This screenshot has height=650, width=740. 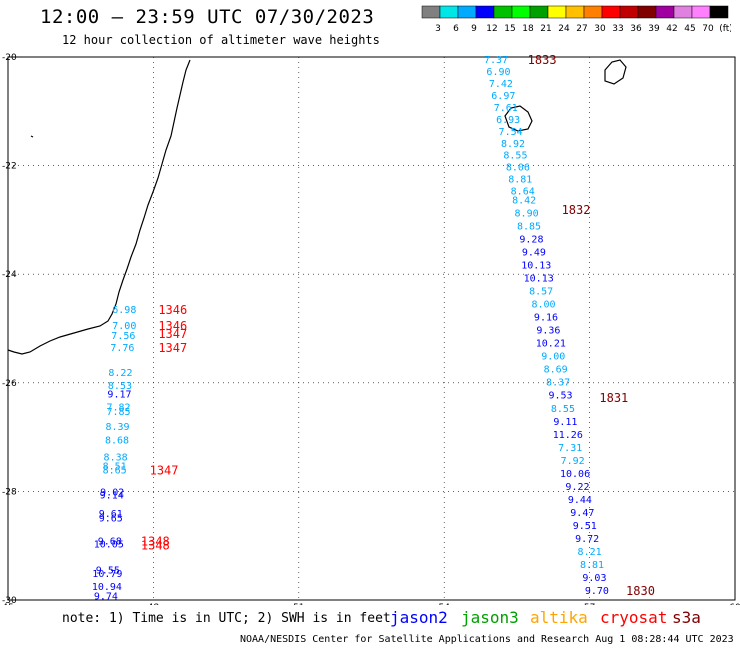 I want to click on time-label: 1831, so click(x=613, y=398).